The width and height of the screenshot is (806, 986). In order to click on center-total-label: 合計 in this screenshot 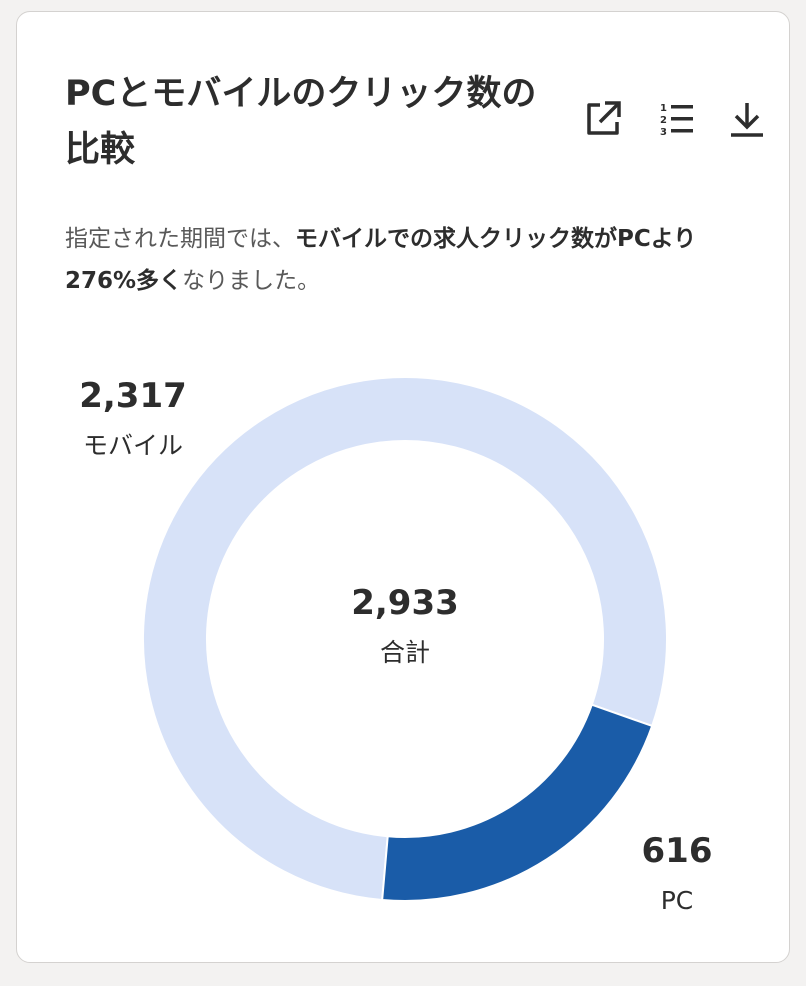, I will do `click(405, 652)`.